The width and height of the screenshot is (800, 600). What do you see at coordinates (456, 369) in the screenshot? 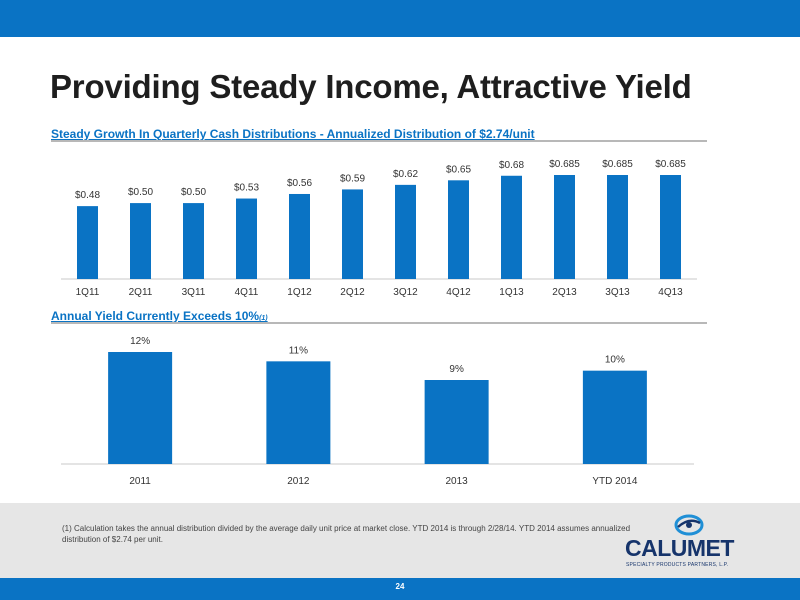
I see `yield-value-label-2: 9%` at bounding box center [456, 369].